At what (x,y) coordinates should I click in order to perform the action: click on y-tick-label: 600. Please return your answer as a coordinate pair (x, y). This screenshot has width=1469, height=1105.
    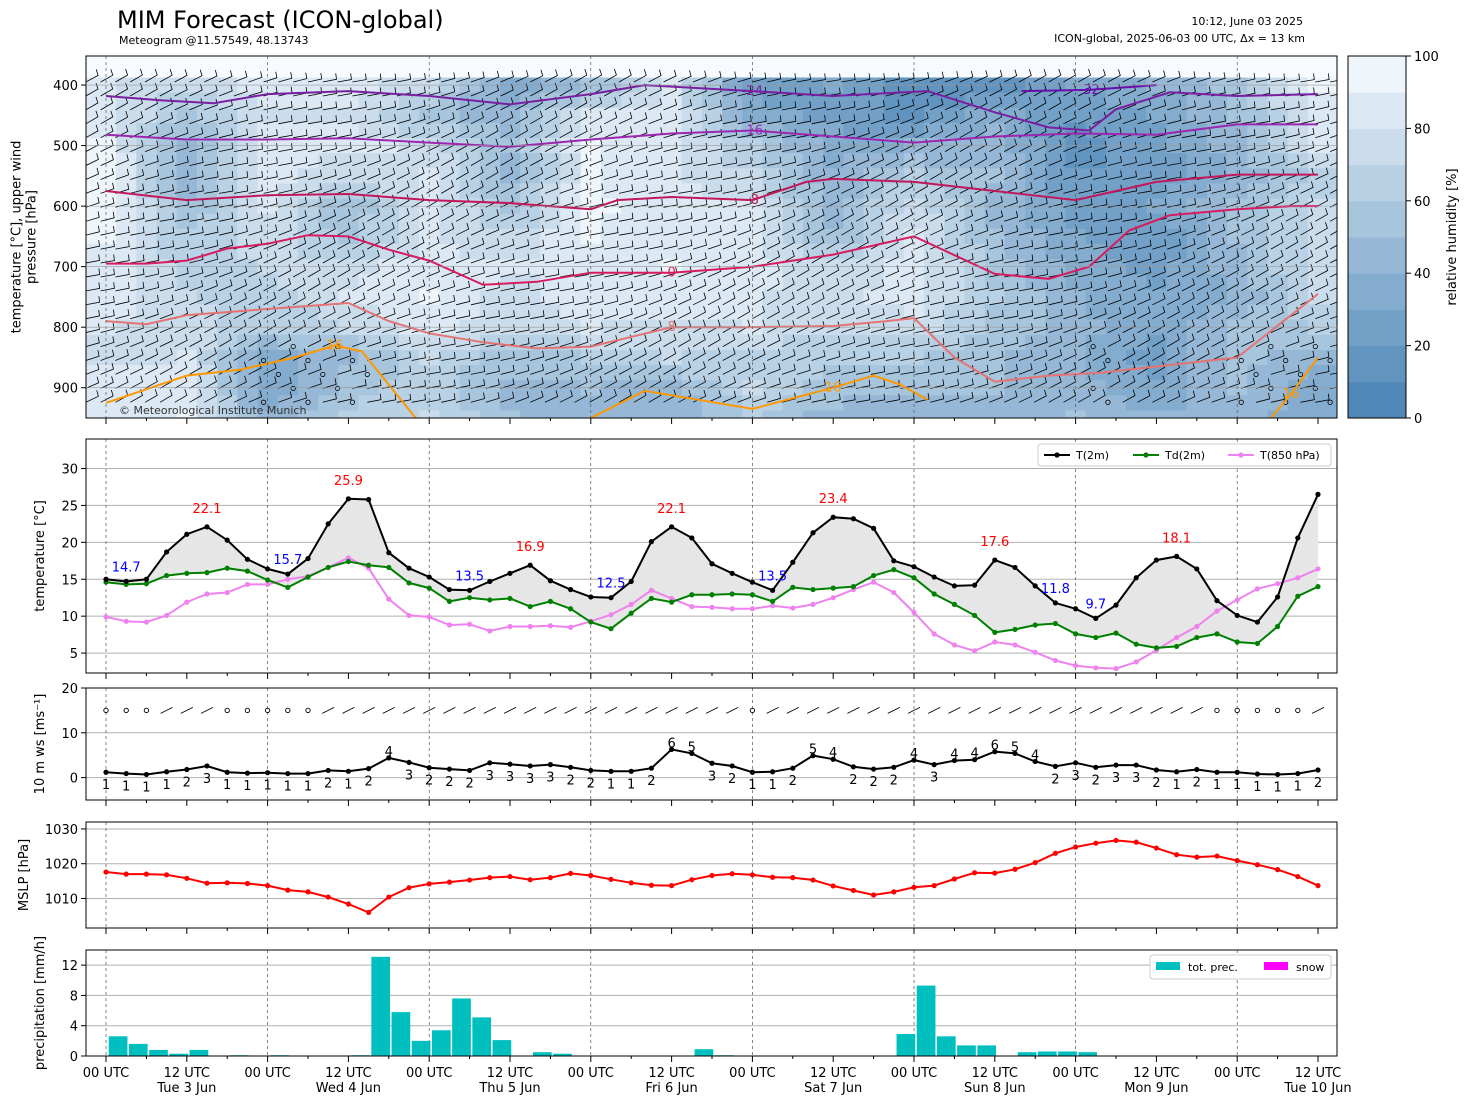
    Looking at the image, I should click on (65, 207).